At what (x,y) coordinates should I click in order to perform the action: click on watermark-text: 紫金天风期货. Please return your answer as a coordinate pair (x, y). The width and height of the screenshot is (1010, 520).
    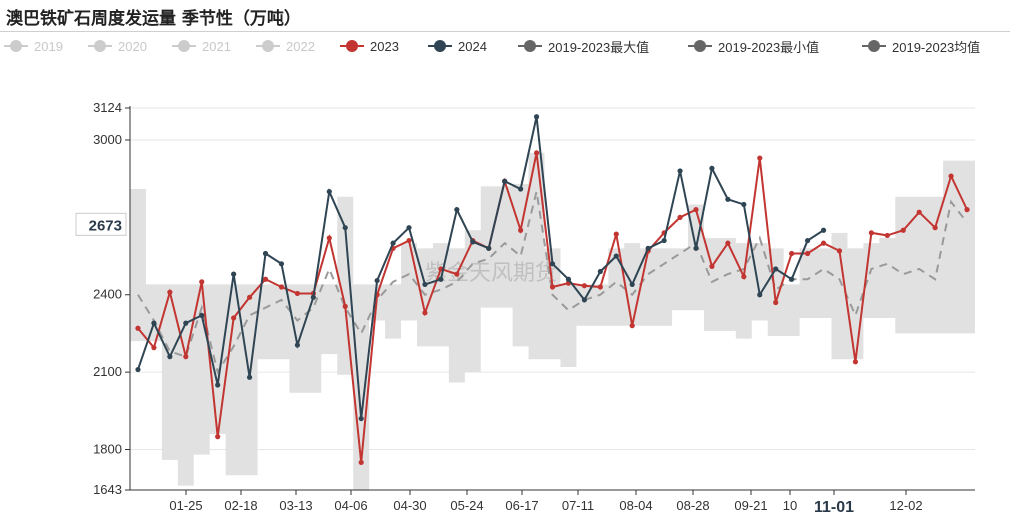
    Looking at the image, I should click on (491, 272).